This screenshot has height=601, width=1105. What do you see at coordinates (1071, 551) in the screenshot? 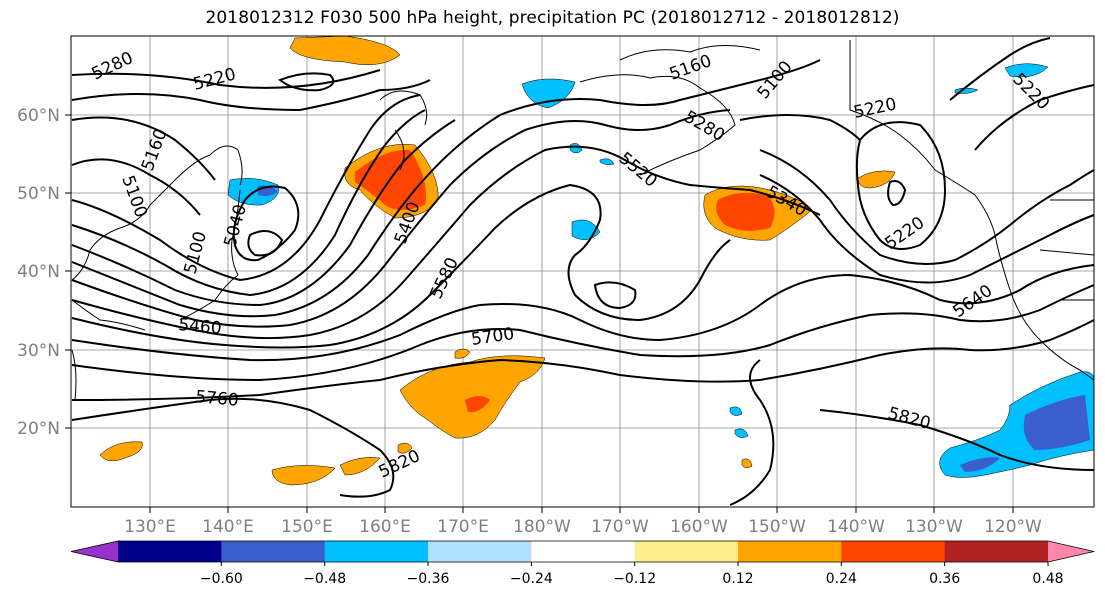
I see `colorbar-extend-high` at bounding box center [1071, 551].